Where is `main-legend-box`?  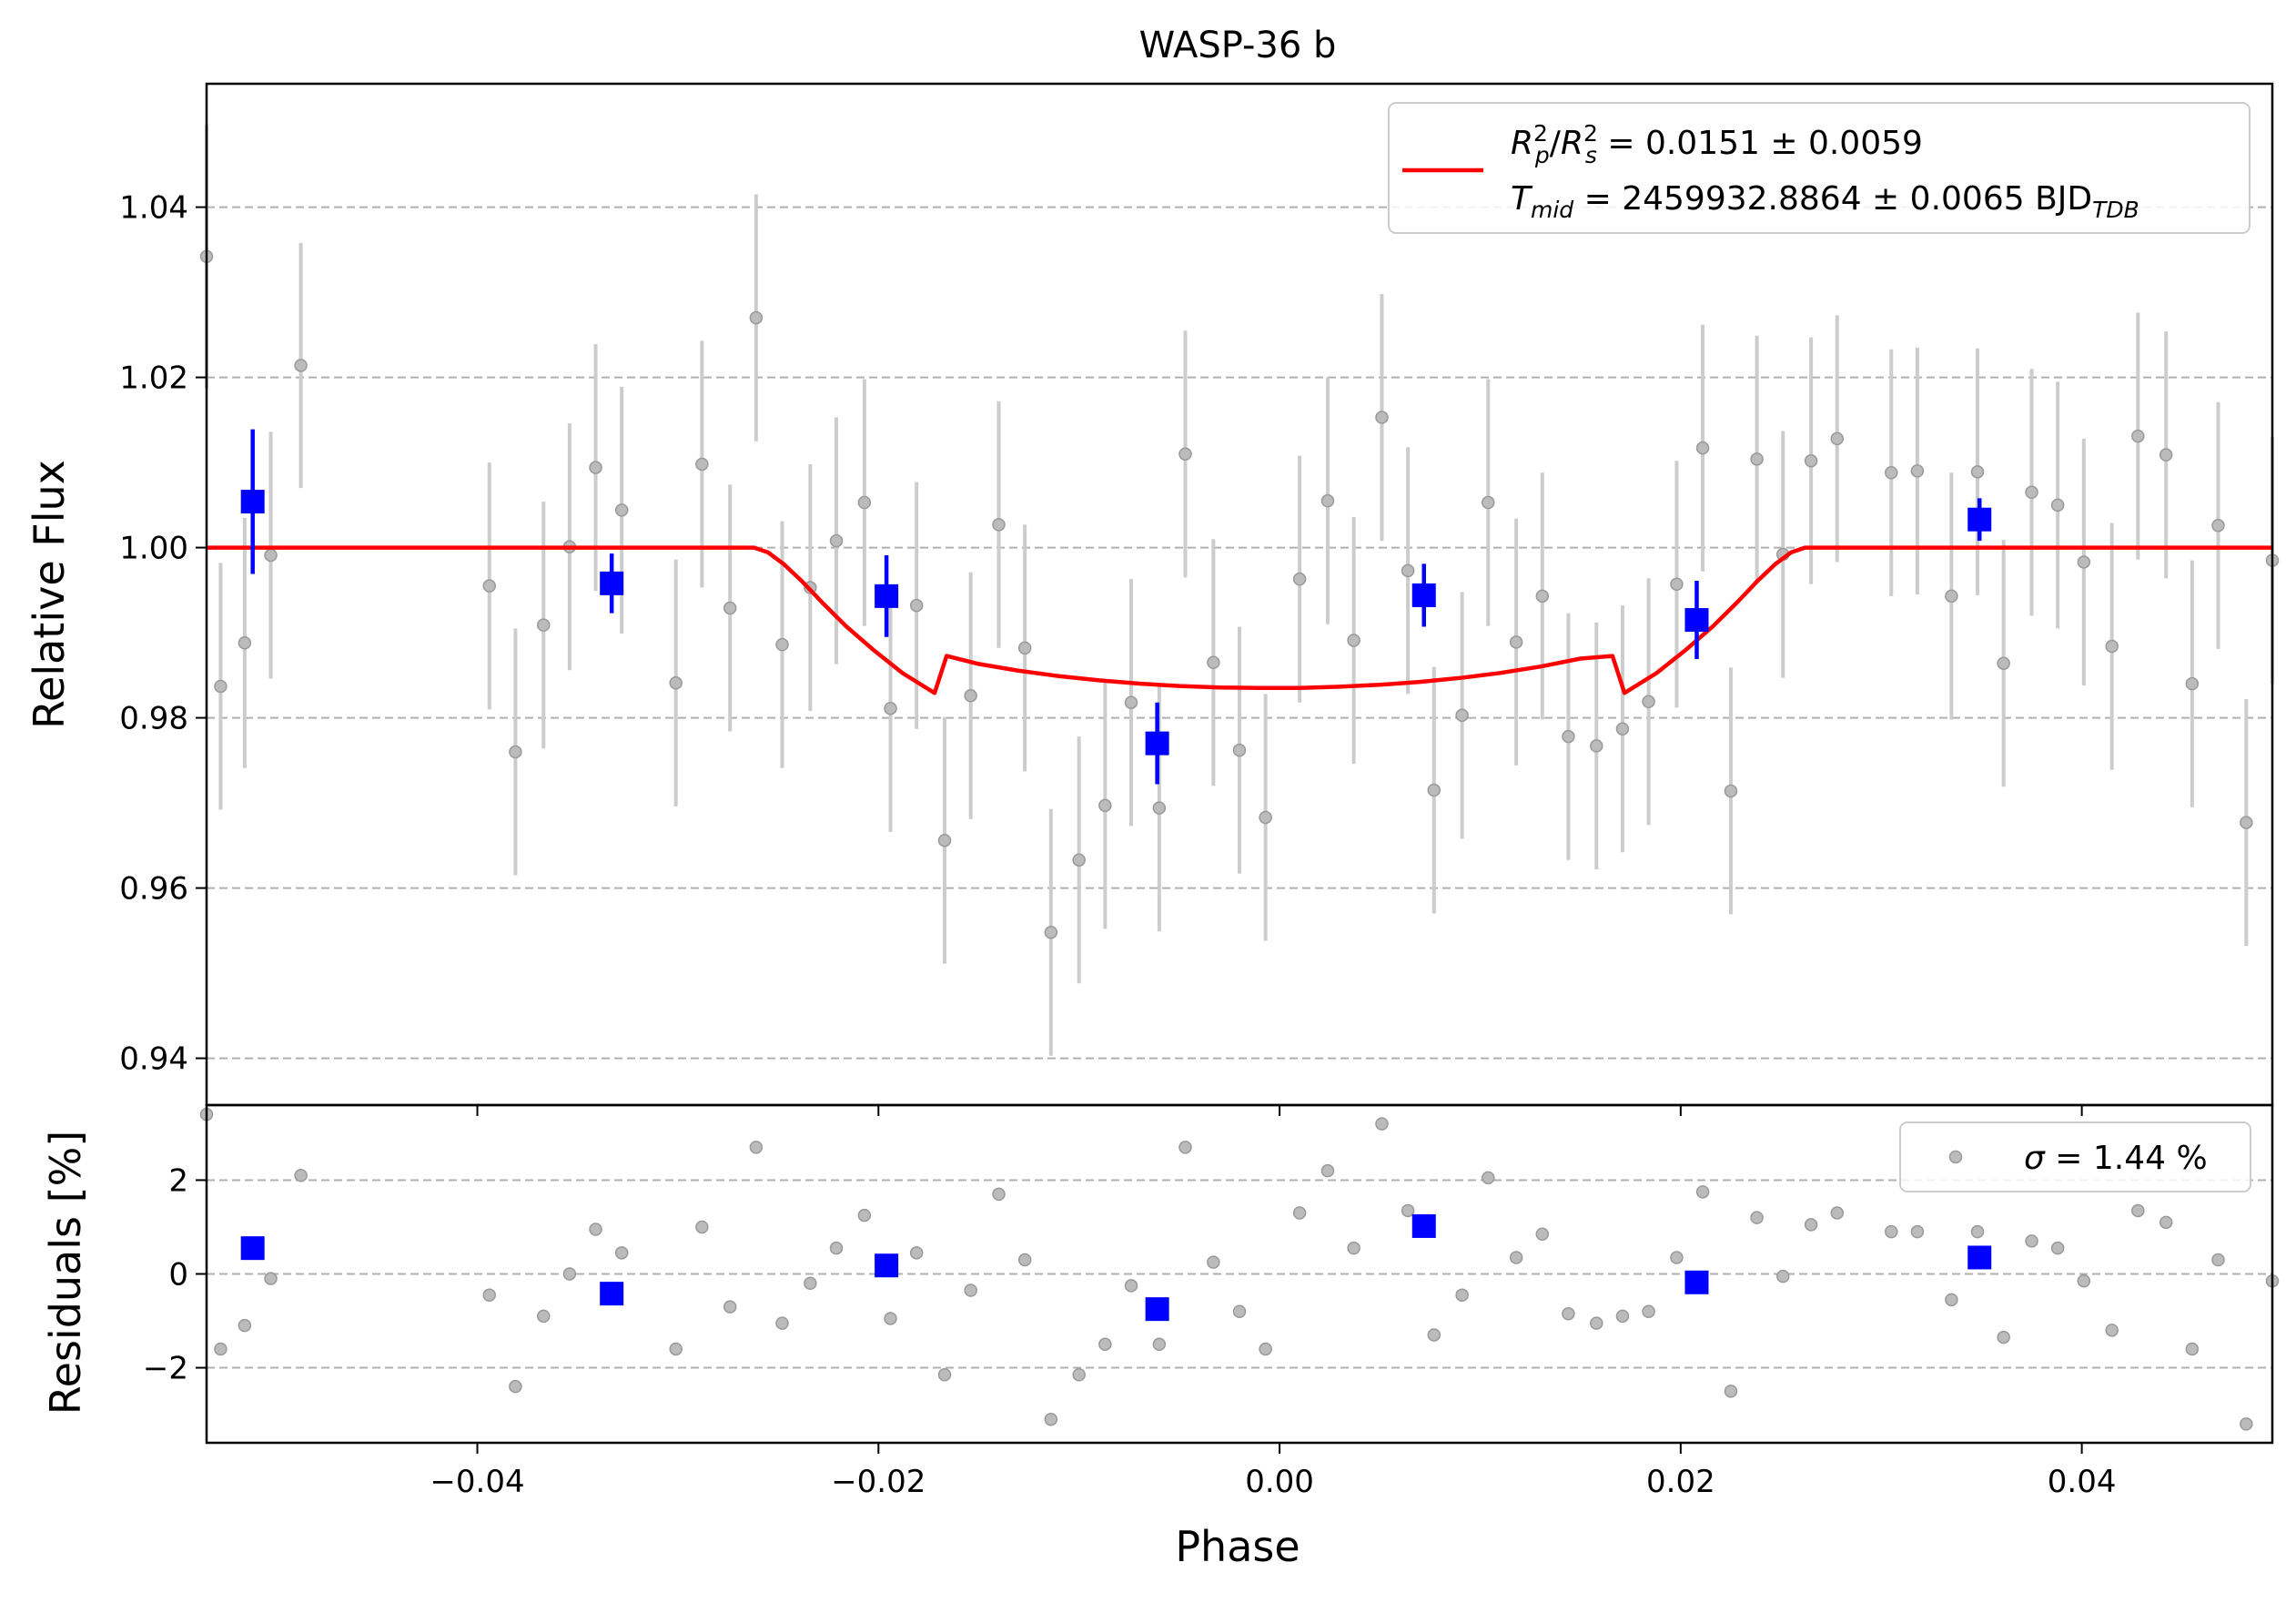 main-legend-box is located at coordinates (1819, 168).